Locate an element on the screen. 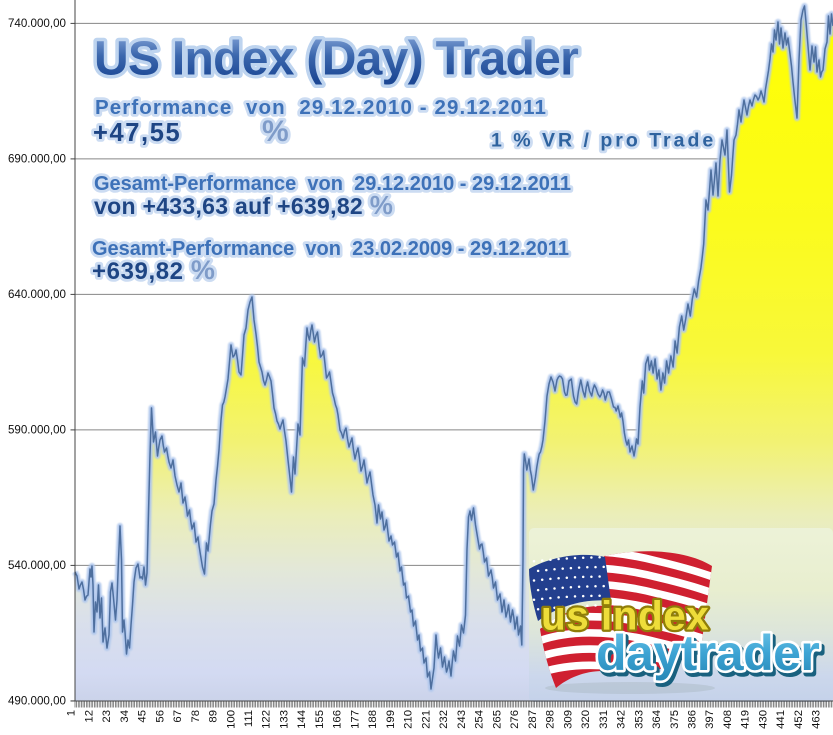 The height and width of the screenshot is (735, 833). svg-text: 188 is located at coordinates (373, 719).